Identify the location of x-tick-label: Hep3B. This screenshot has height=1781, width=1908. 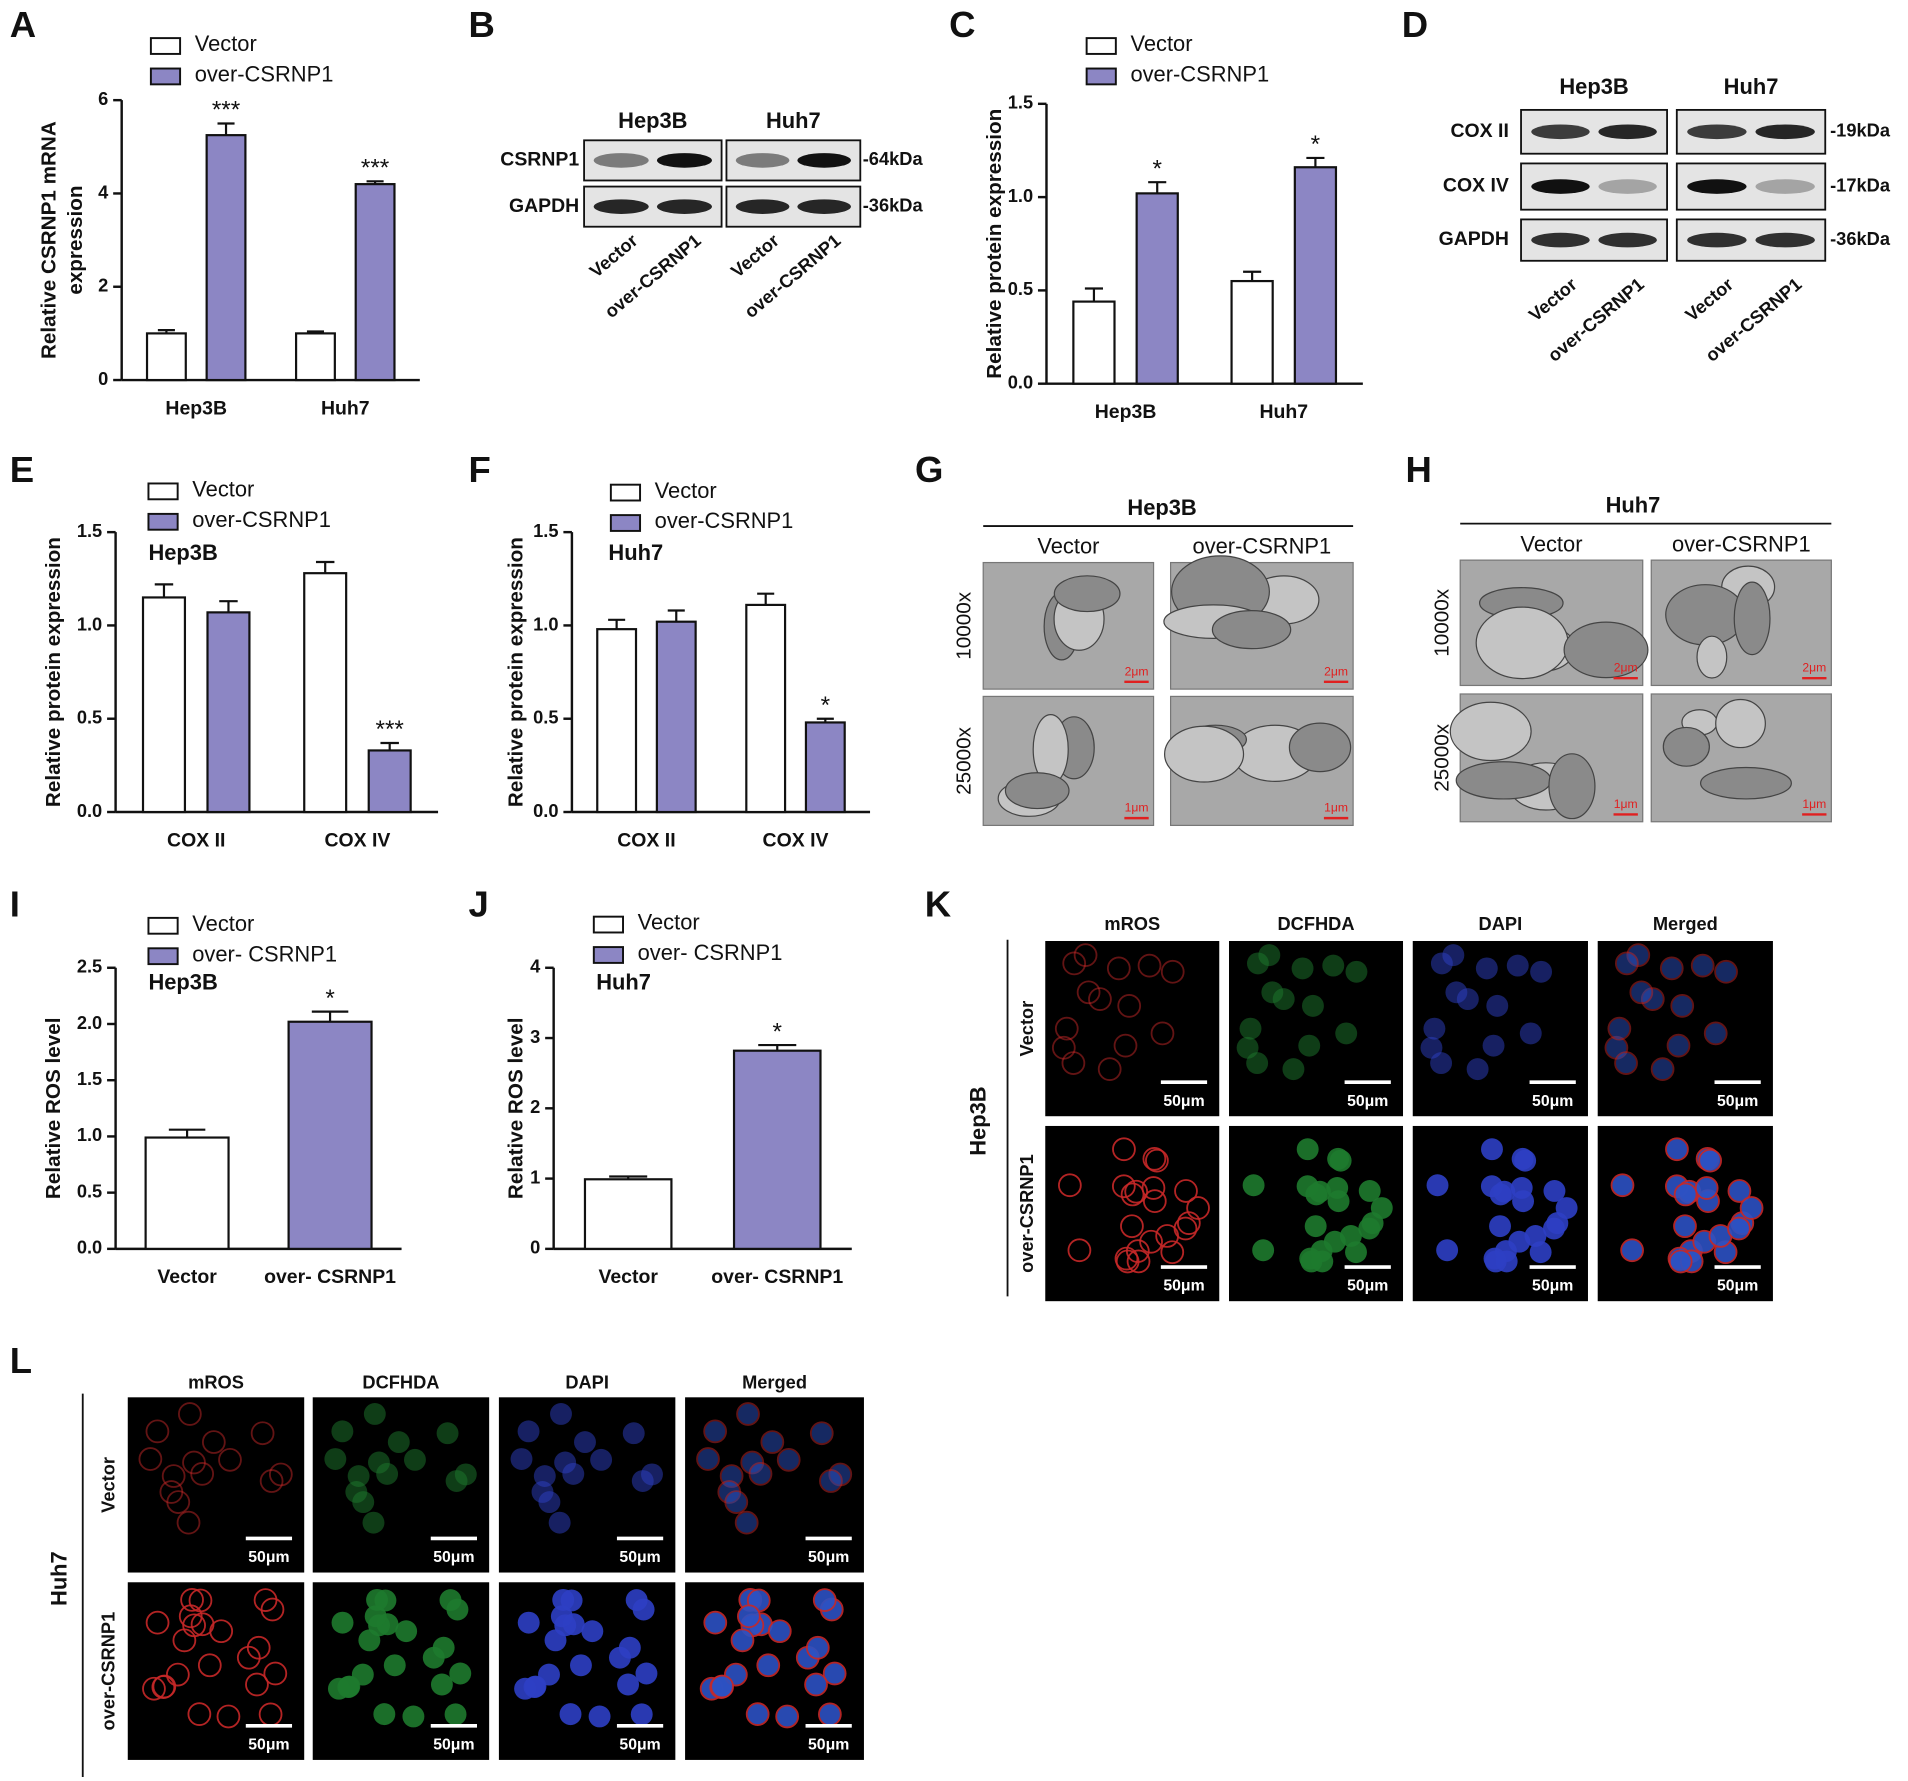
(1126, 412).